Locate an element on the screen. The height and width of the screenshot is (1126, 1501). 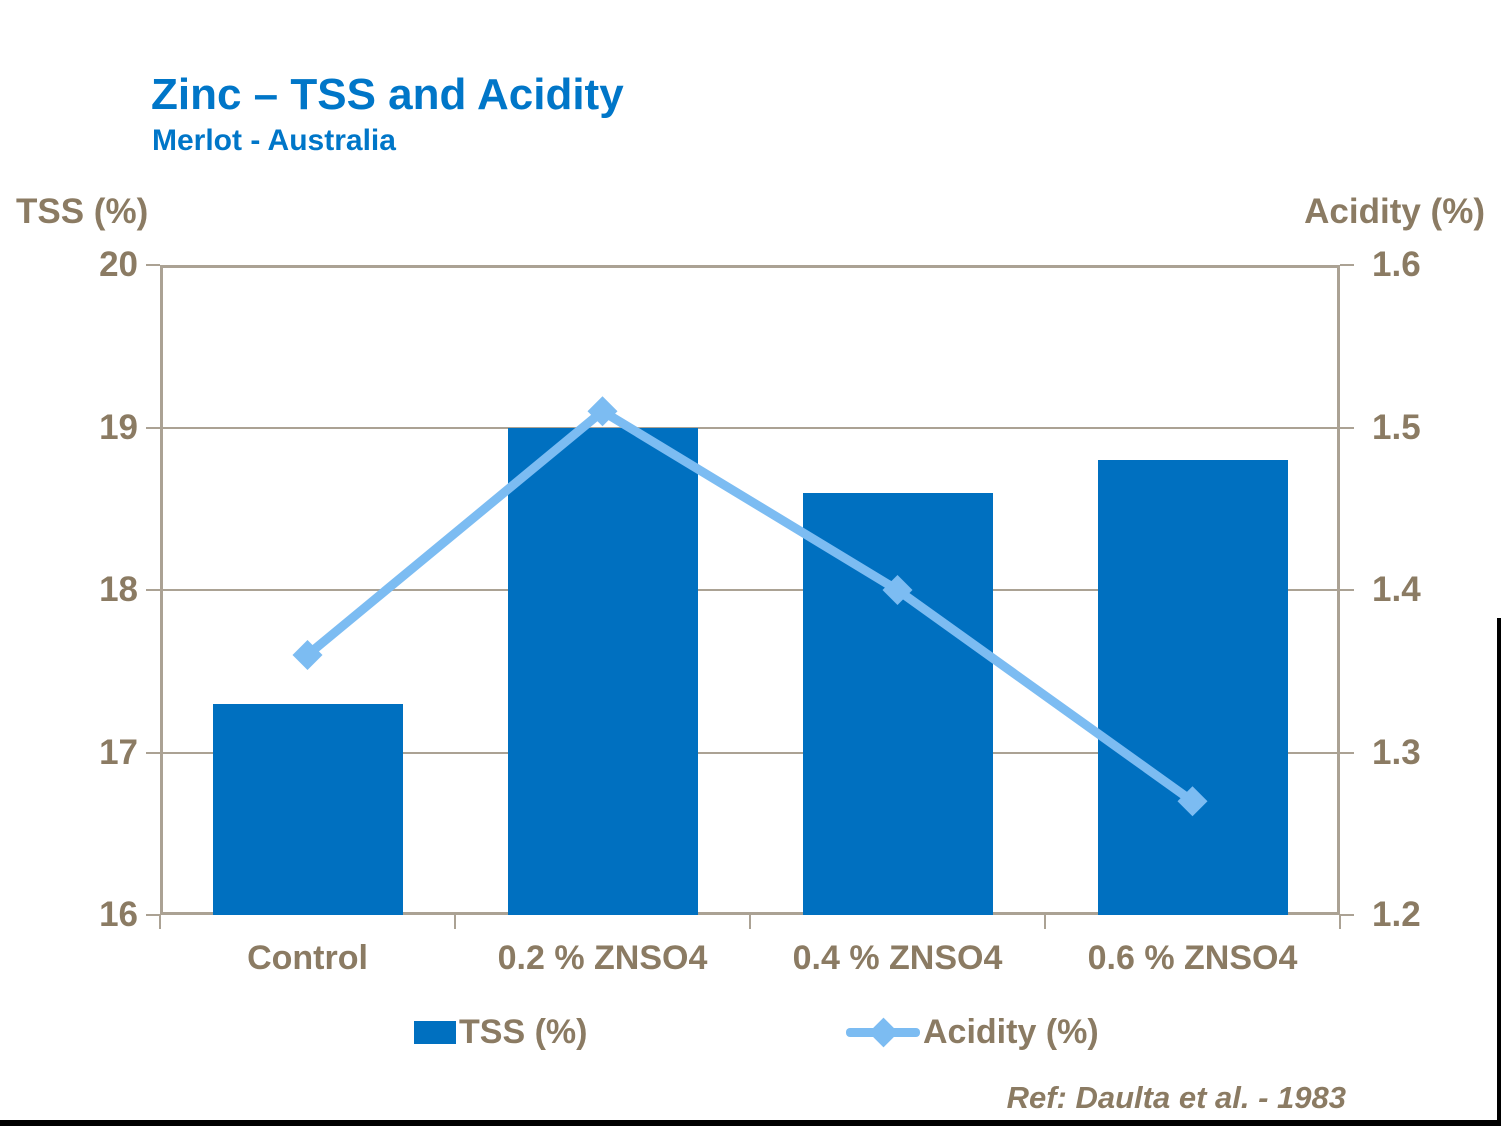
legend-label-tss: TSS (%) is located at coordinates (523, 1031).